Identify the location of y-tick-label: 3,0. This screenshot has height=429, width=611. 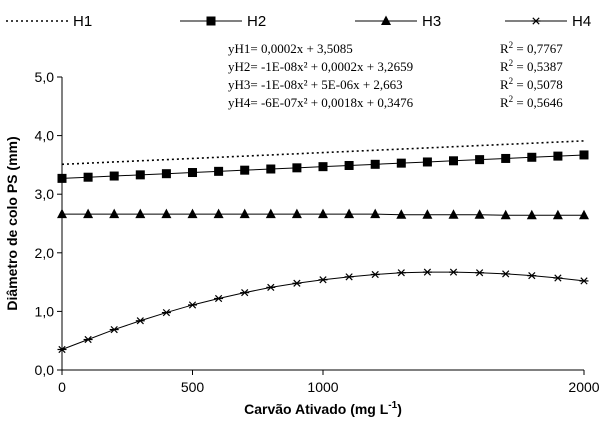
(45, 194).